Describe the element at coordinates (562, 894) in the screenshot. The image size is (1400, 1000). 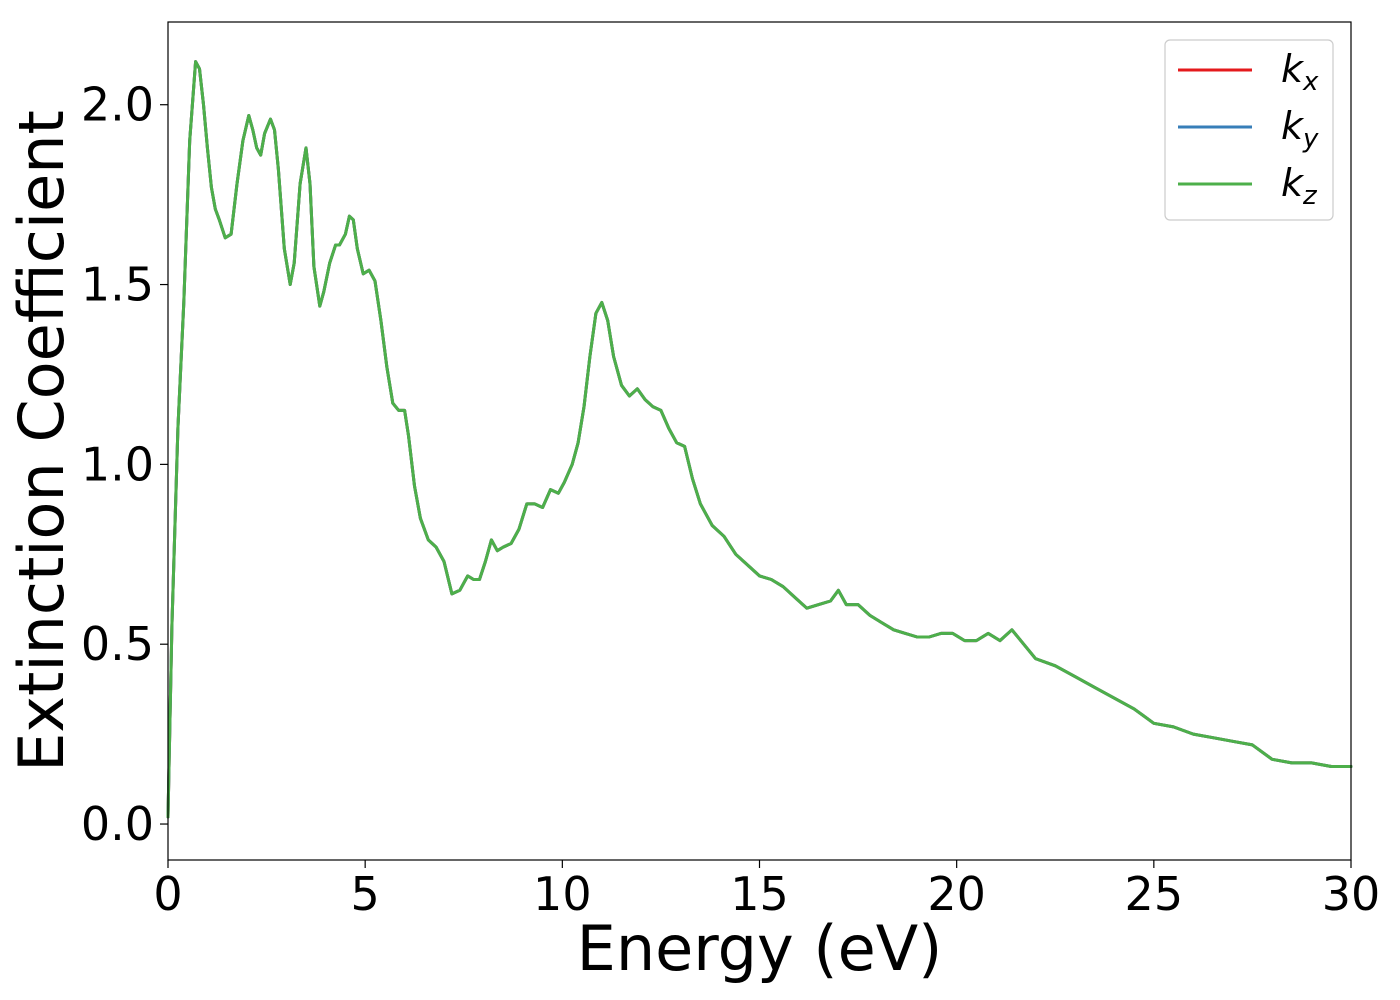
I see `x-tick-label: 10` at that location.